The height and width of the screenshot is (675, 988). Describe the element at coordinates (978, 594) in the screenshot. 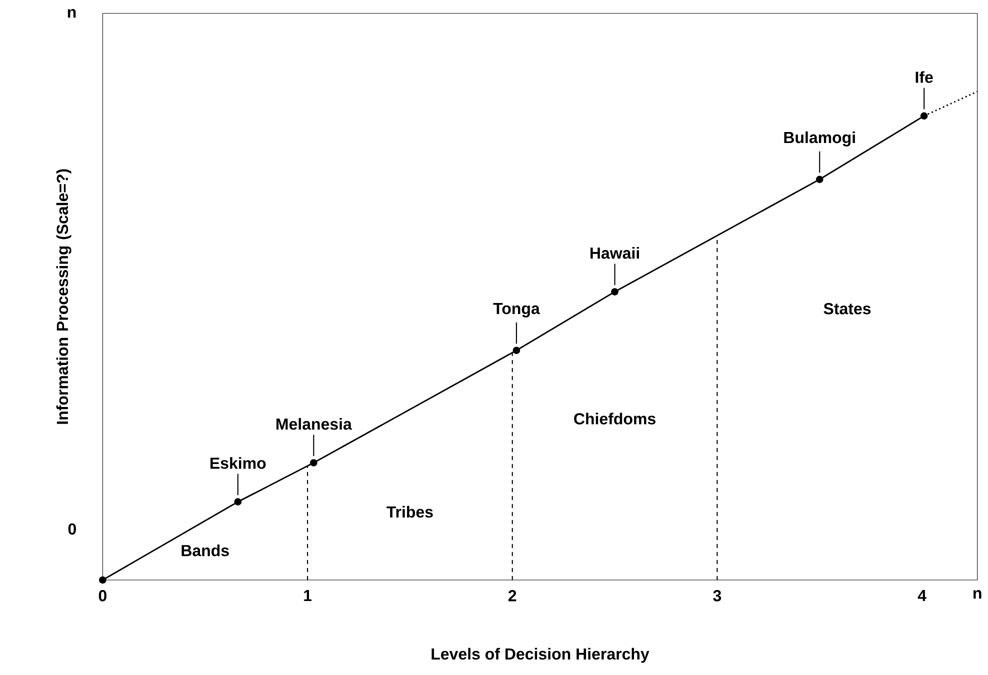

I see `x-tick-label: n` at that location.